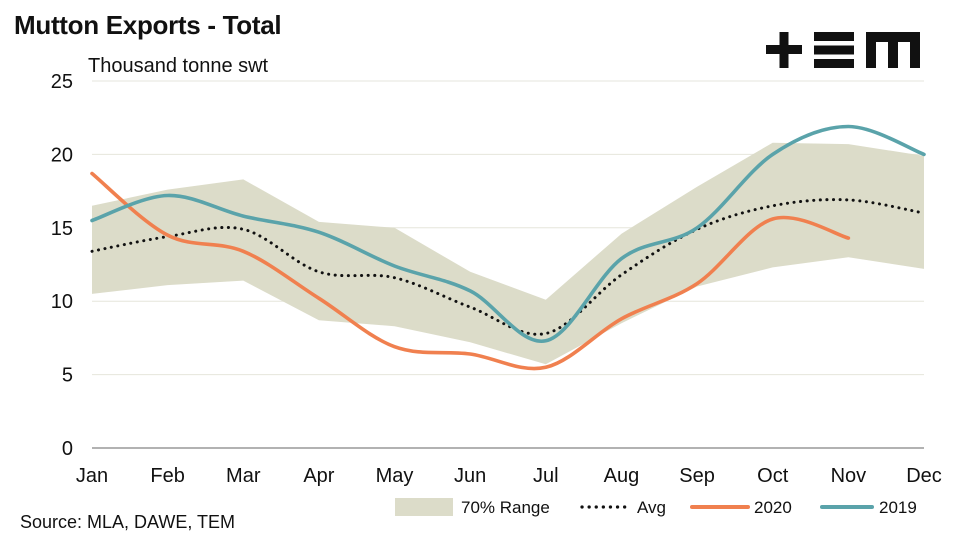 The width and height of the screenshot is (960, 539). What do you see at coordinates (243, 476) in the screenshot?
I see `x-tick-label: Mar` at bounding box center [243, 476].